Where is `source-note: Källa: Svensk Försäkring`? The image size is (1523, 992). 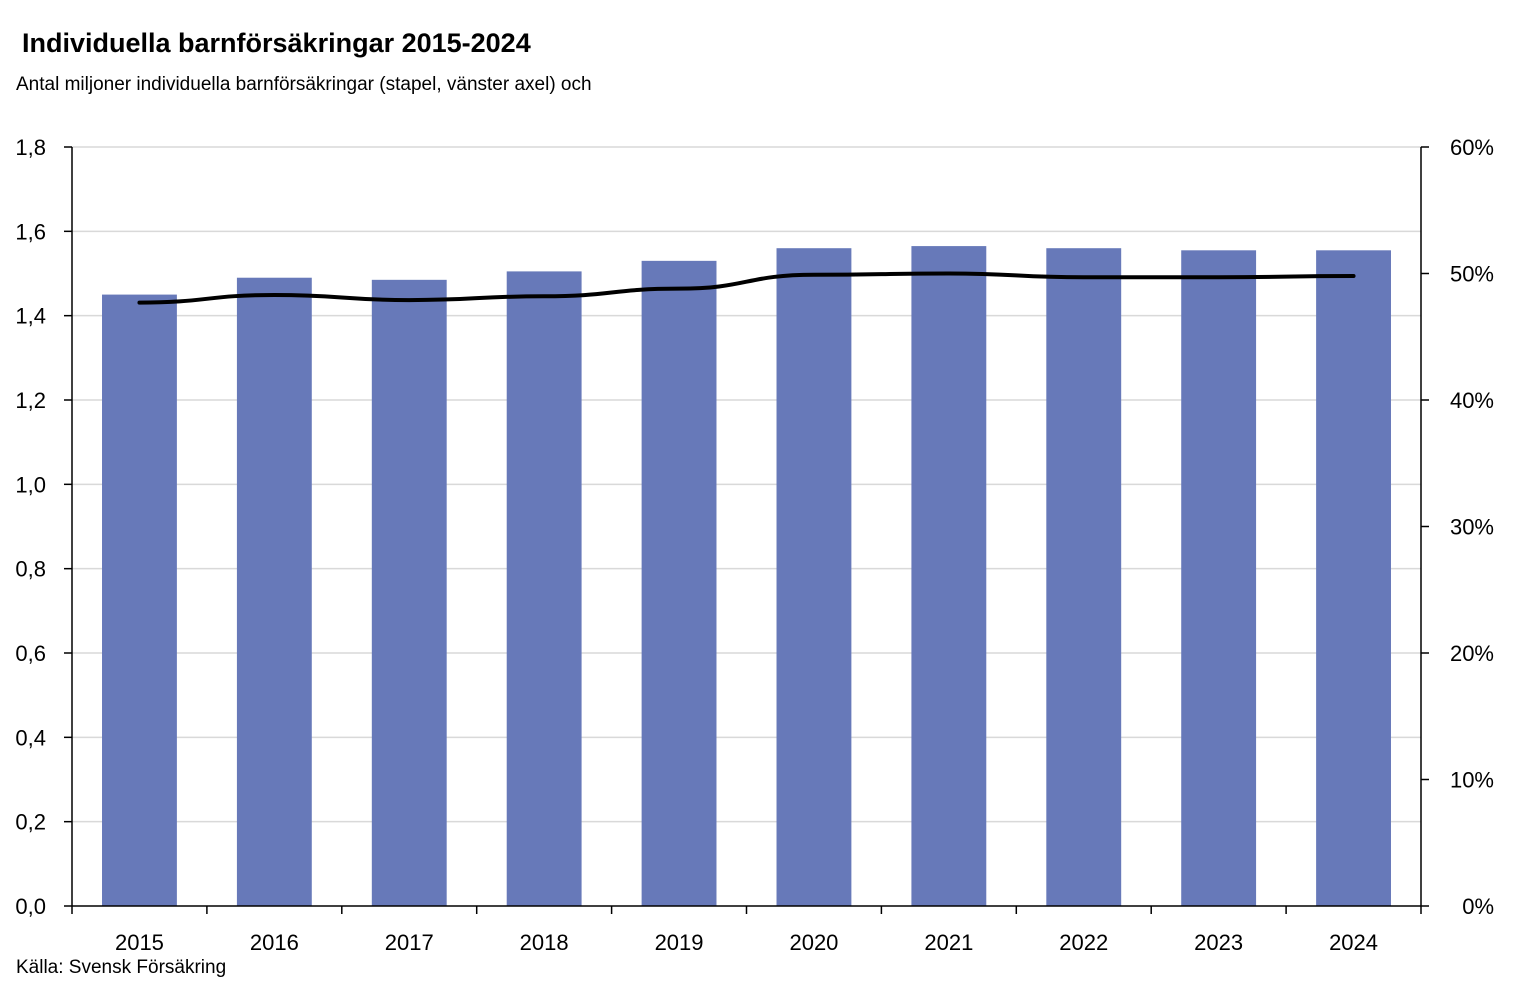
source-note: Källa: Svensk Försäkring is located at coordinates (121, 967).